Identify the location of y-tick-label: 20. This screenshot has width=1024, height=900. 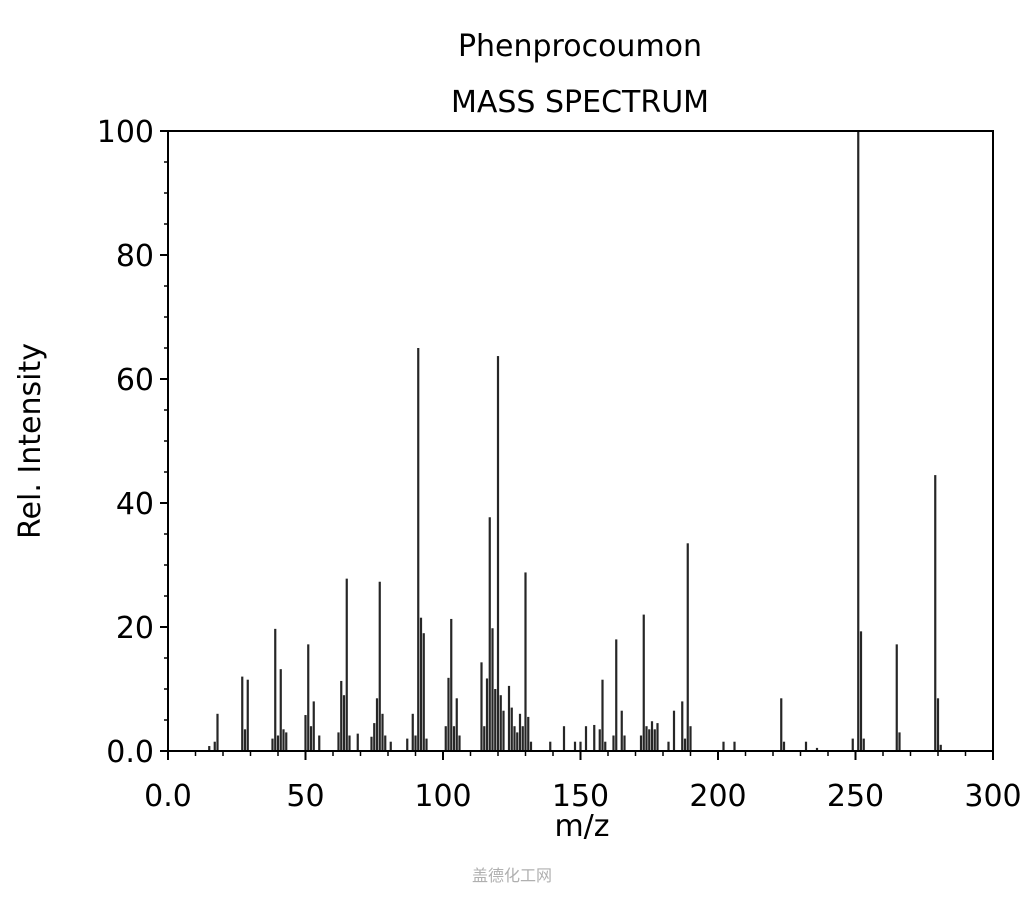
(135, 628).